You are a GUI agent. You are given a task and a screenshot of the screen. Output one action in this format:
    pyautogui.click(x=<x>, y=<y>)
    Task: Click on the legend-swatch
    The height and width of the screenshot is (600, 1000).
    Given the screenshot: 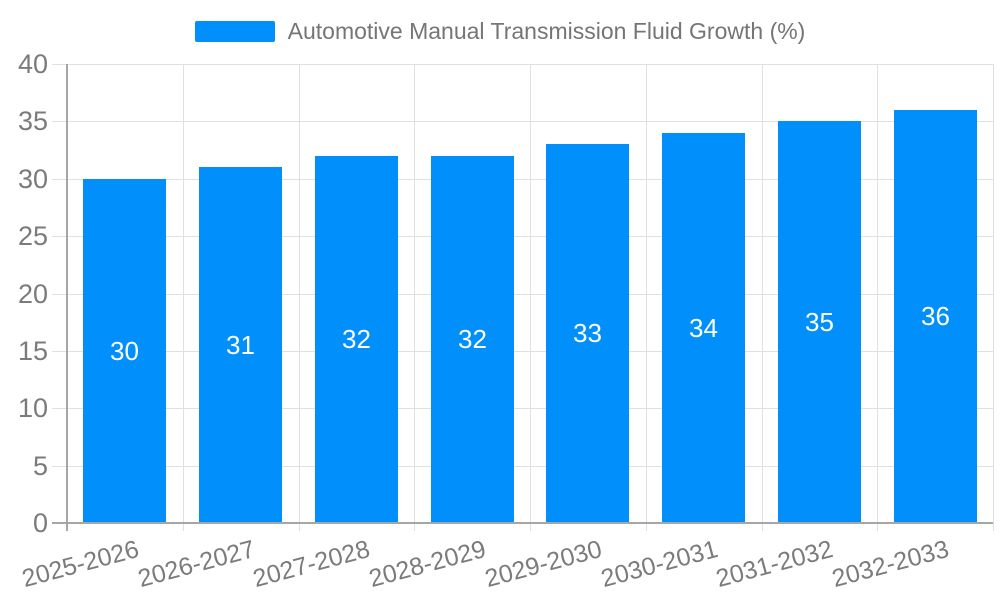 What is the action you would take?
    pyautogui.click(x=234, y=31)
    